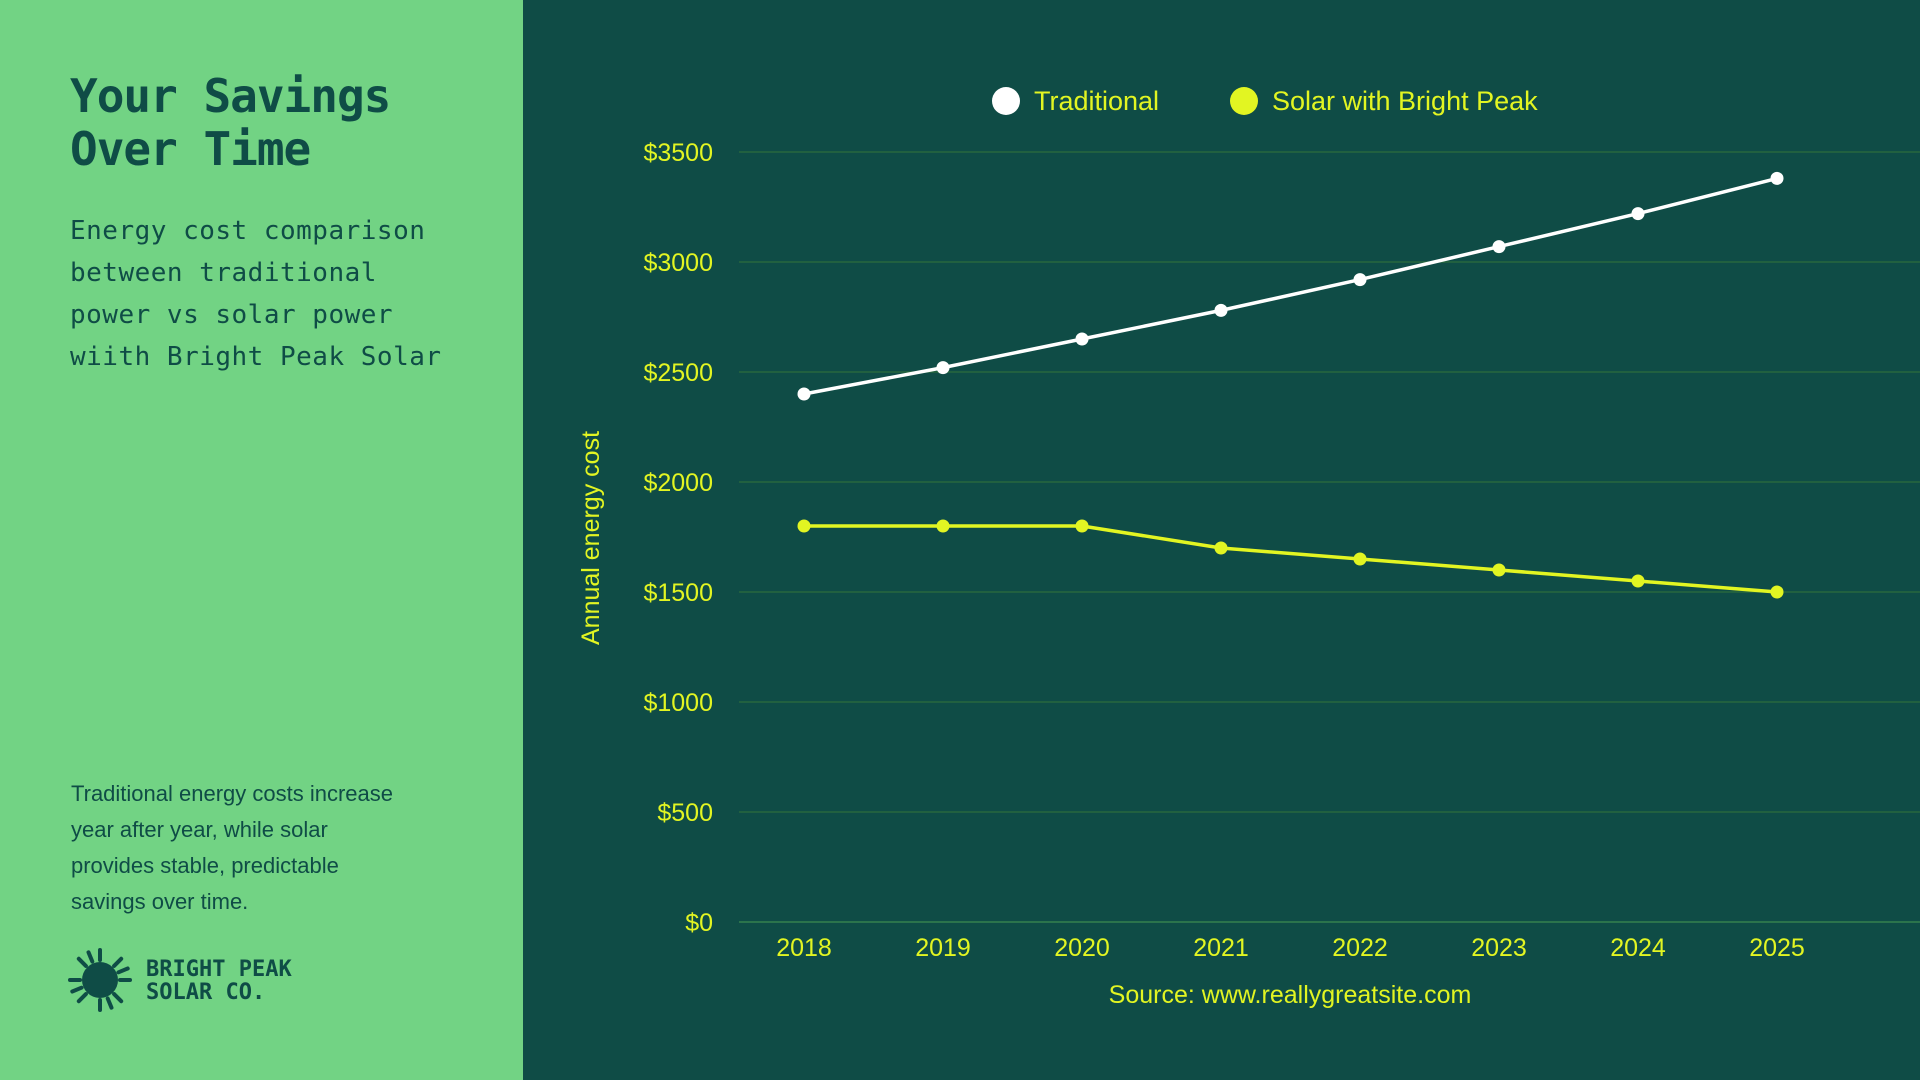 The width and height of the screenshot is (1920, 1080). What do you see at coordinates (219, 969) in the screenshot?
I see `brand-line-1: BRIGHT PEAK` at bounding box center [219, 969].